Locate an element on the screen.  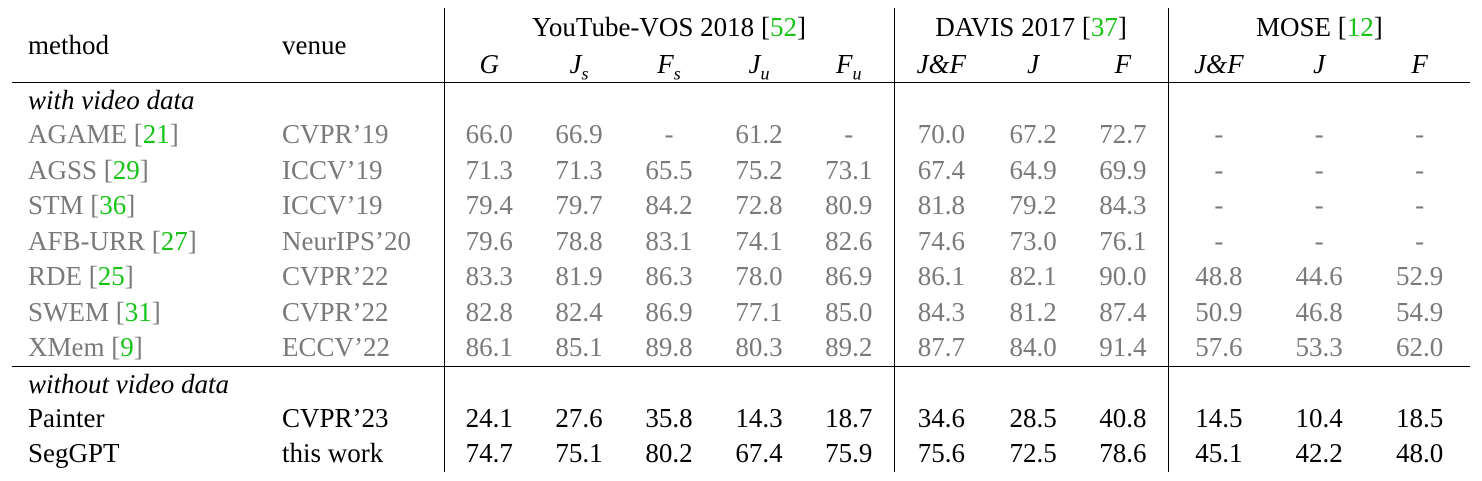
value-cell: 78.0 is located at coordinates (759, 276).